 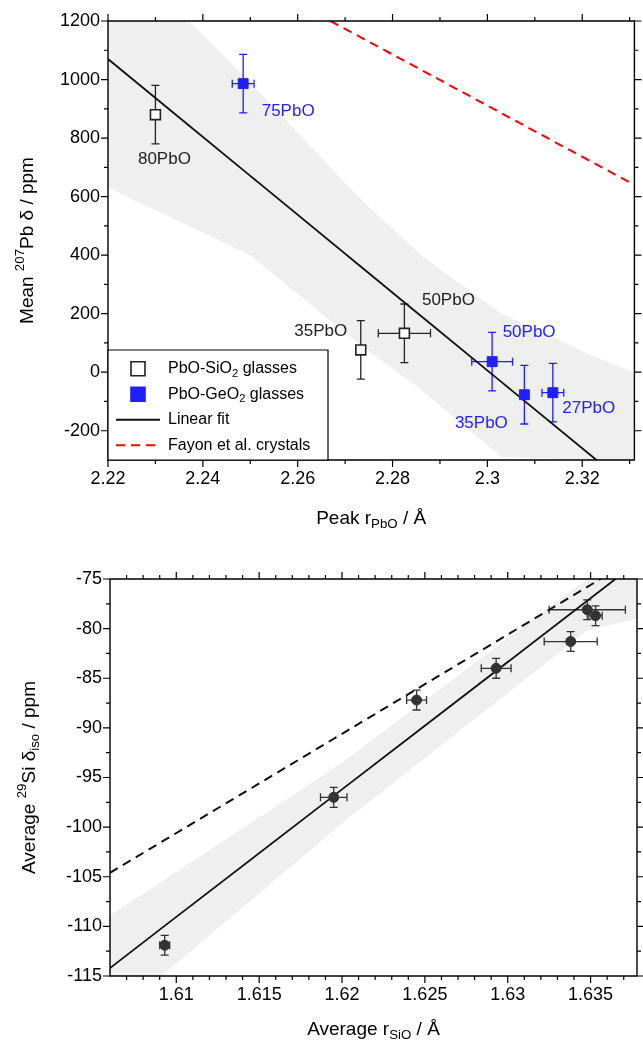 I want to click on y-tick-label: -105, so click(x=83, y=875).